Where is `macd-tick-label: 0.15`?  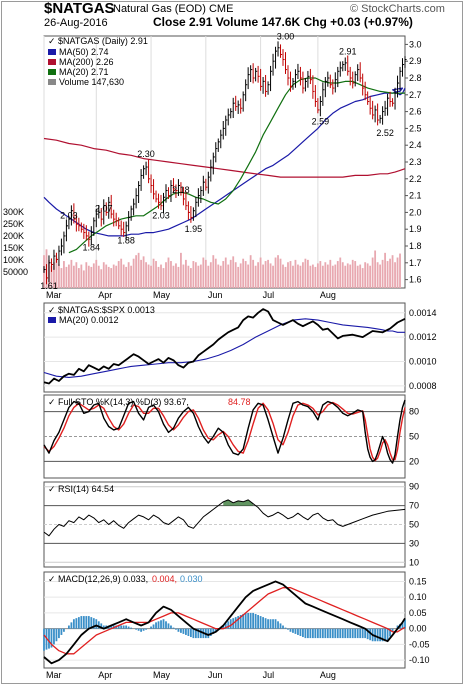
macd-tick-label: 0.15 is located at coordinates (418, 581).